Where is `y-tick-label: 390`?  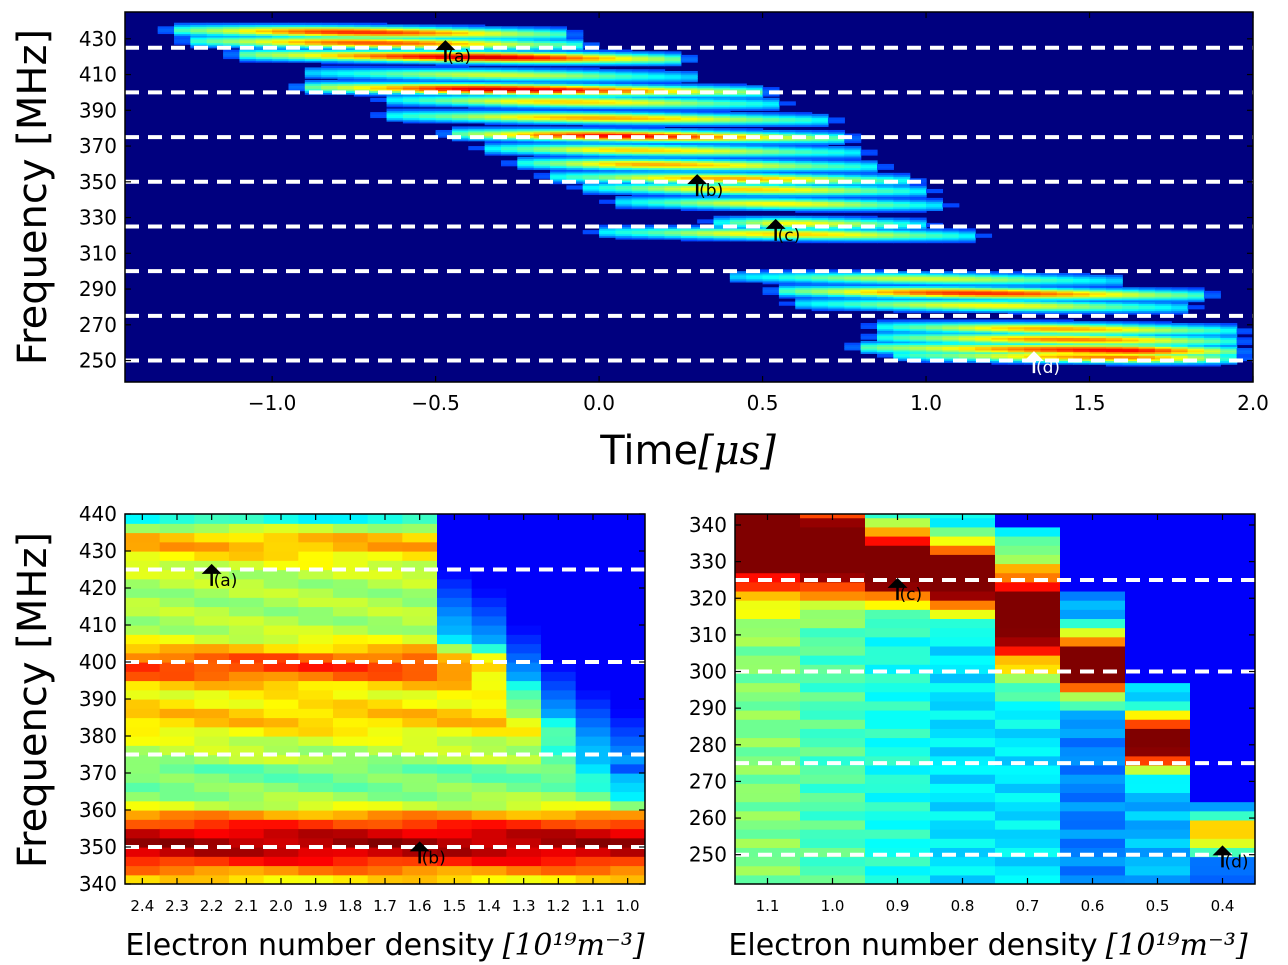 y-tick-label: 390 is located at coordinates (98, 110).